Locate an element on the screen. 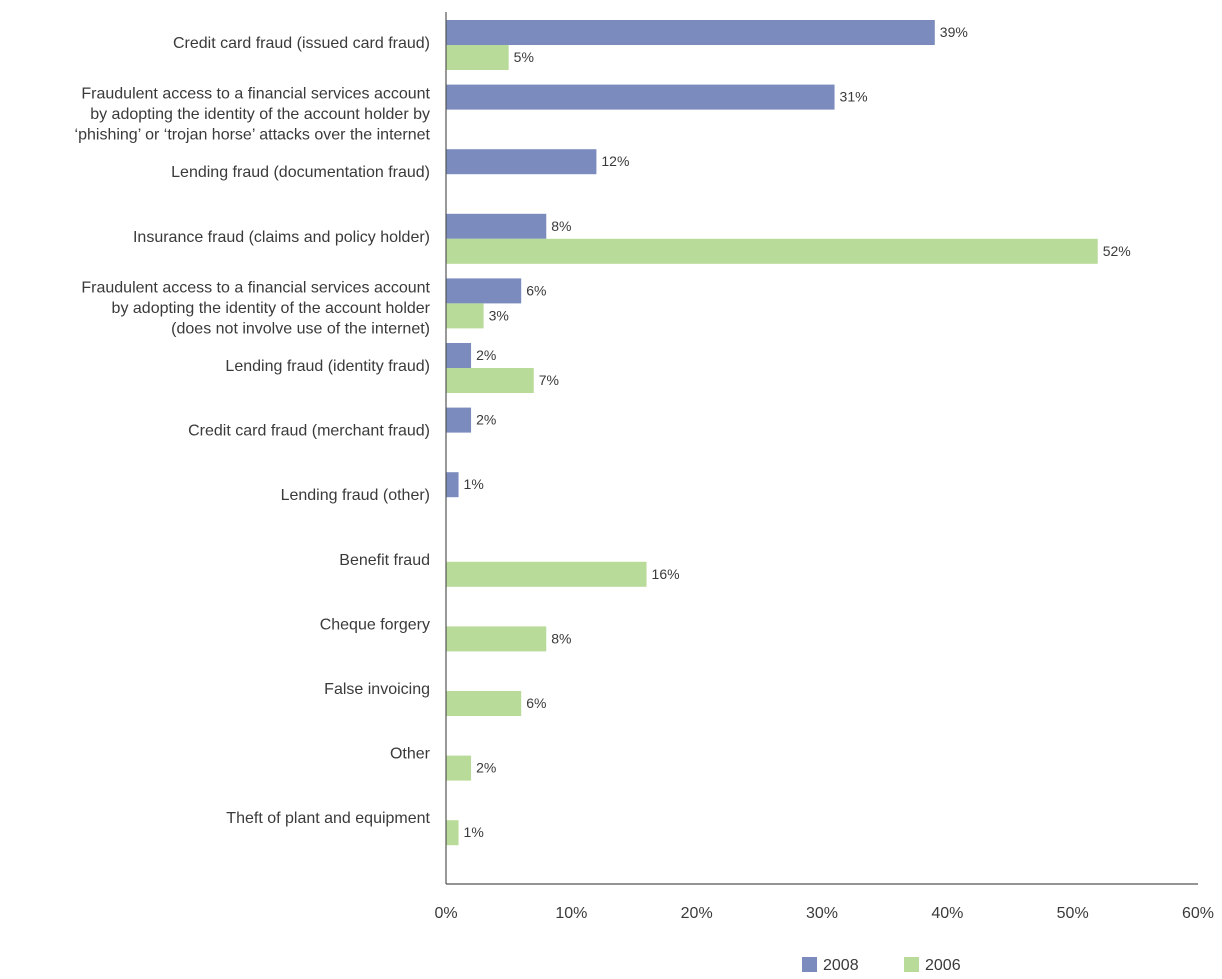  category-label: Lending fraud (other) is located at coordinates (355, 495).